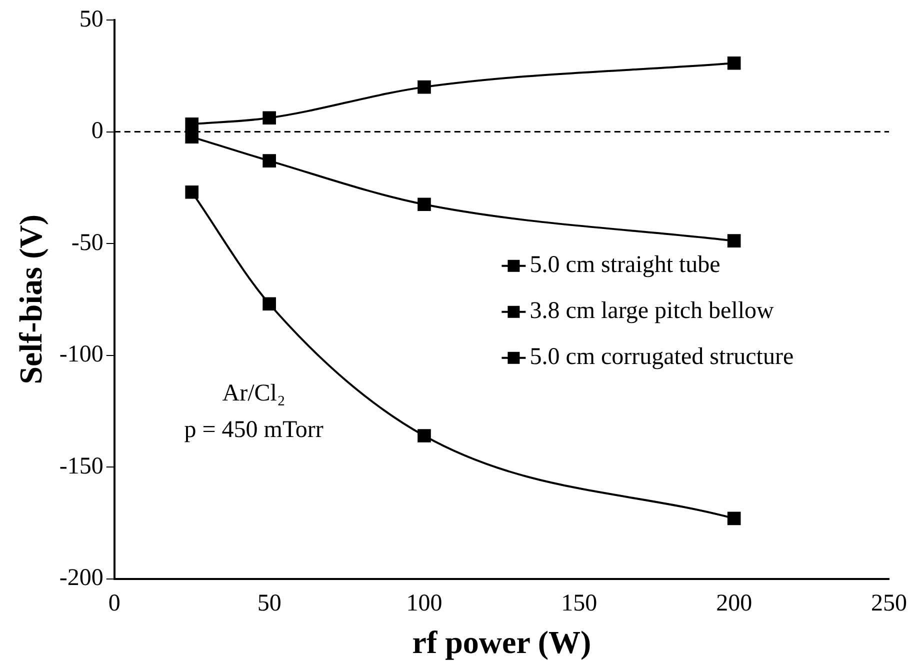  What do you see at coordinates (114, 603) in the screenshot?
I see `x-tick-label: 0` at bounding box center [114, 603].